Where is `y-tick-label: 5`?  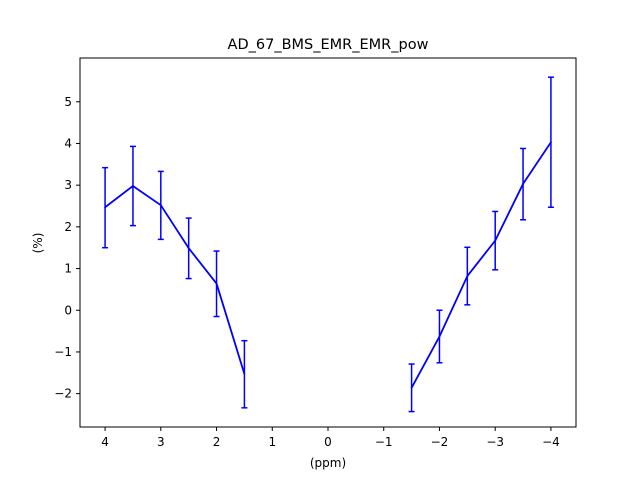 y-tick-label: 5 is located at coordinates (68, 102).